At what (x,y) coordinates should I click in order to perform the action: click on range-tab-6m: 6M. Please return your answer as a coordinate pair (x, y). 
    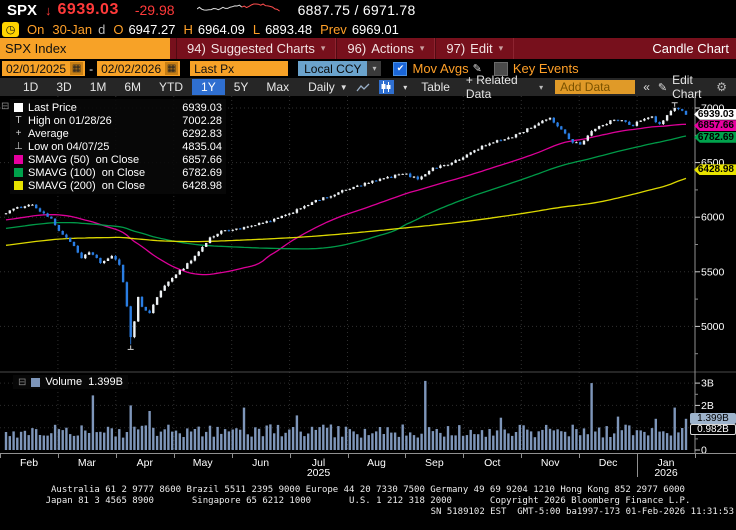
    Looking at the image, I should click on (133, 87).